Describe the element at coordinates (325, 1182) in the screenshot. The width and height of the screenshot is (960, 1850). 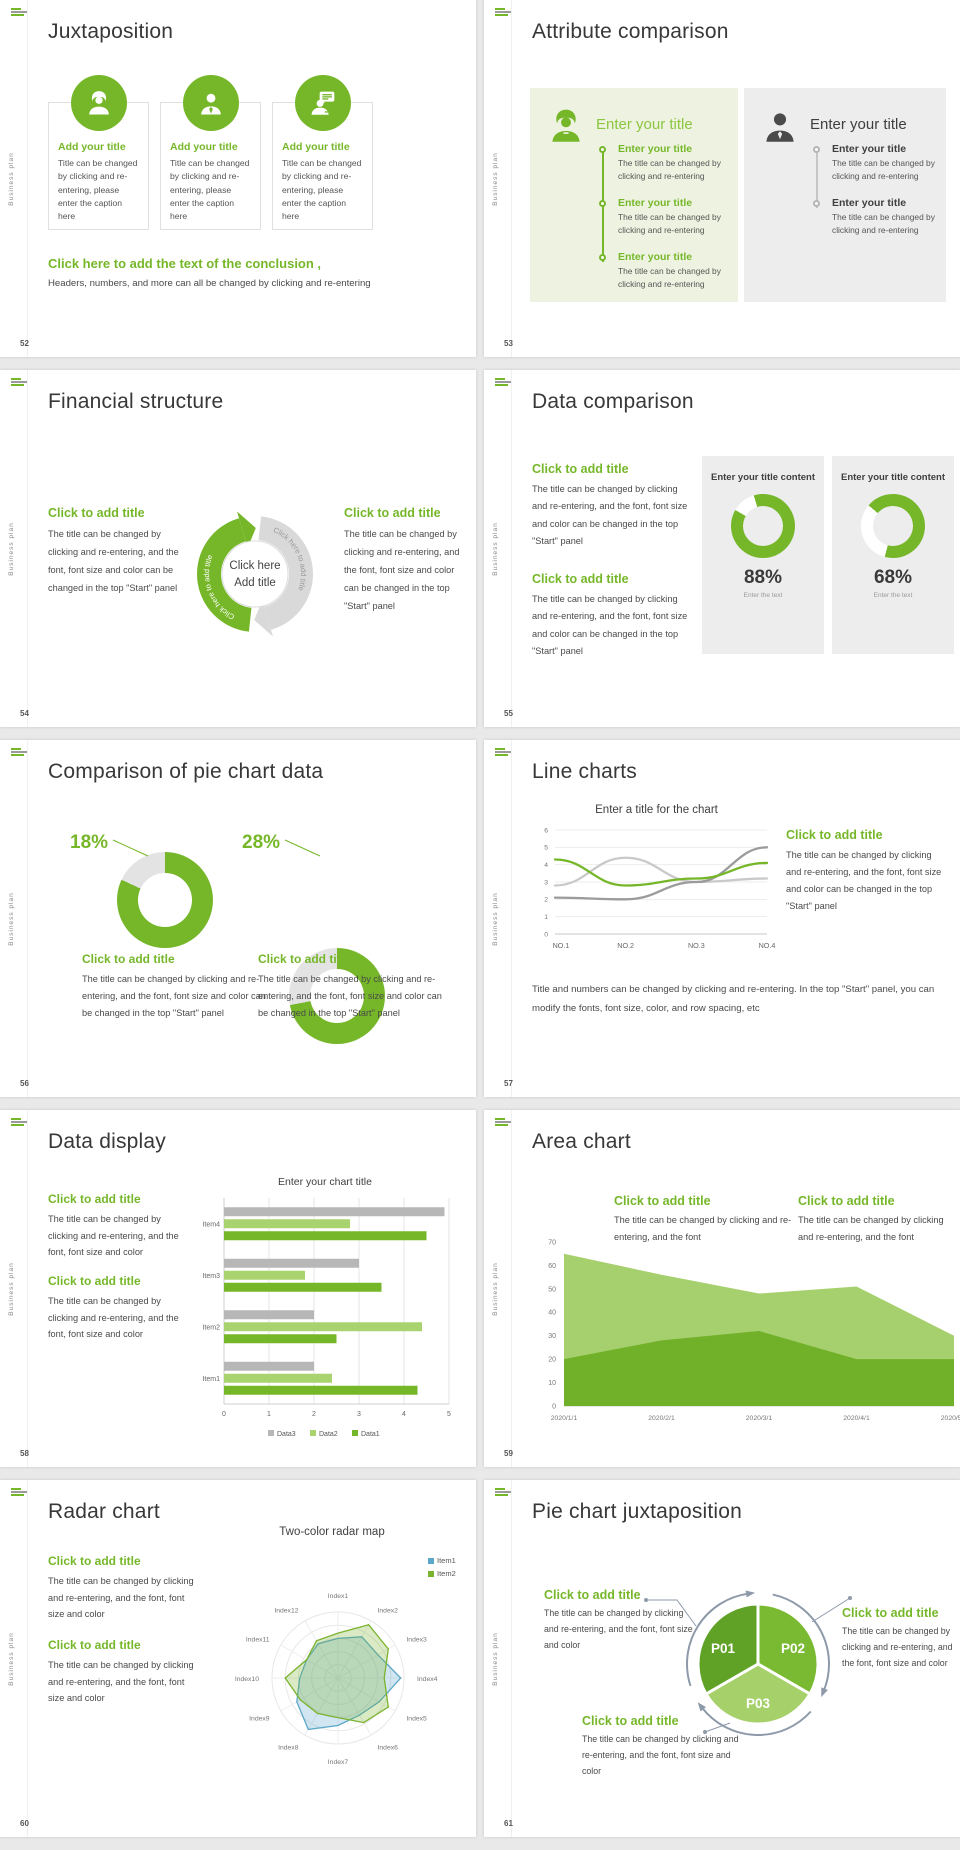
I see `chart-title: Enter your chart title` at that location.